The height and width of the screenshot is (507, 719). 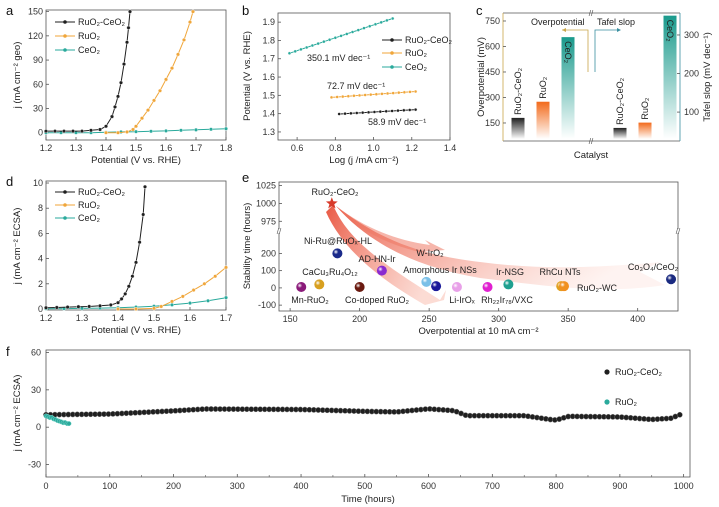 What do you see at coordinates (597, 288) in the screenshot?
I see `point-label: RuO₂-WC` at bounding box center [597, 288].